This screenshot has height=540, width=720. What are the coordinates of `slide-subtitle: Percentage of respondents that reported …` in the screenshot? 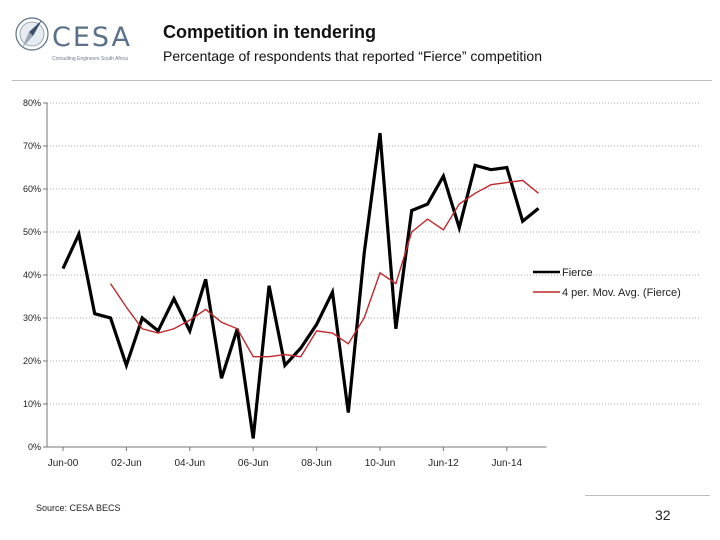 It's located at (352, 56).